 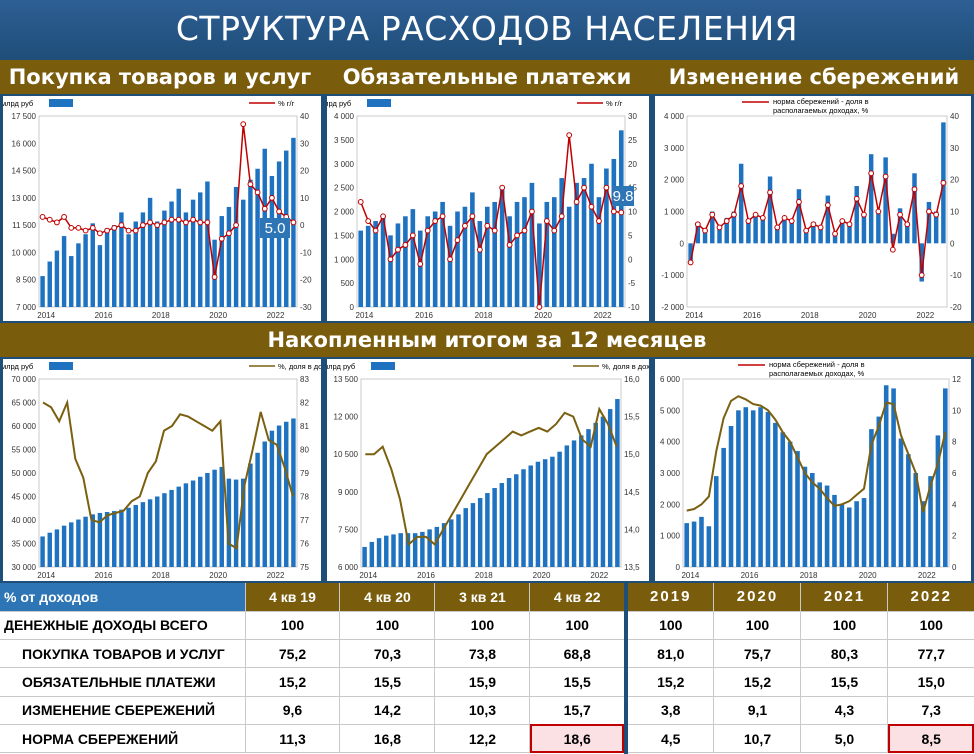 I want to click on y2-tick-label: 16,0, so click(x=632, y=379).